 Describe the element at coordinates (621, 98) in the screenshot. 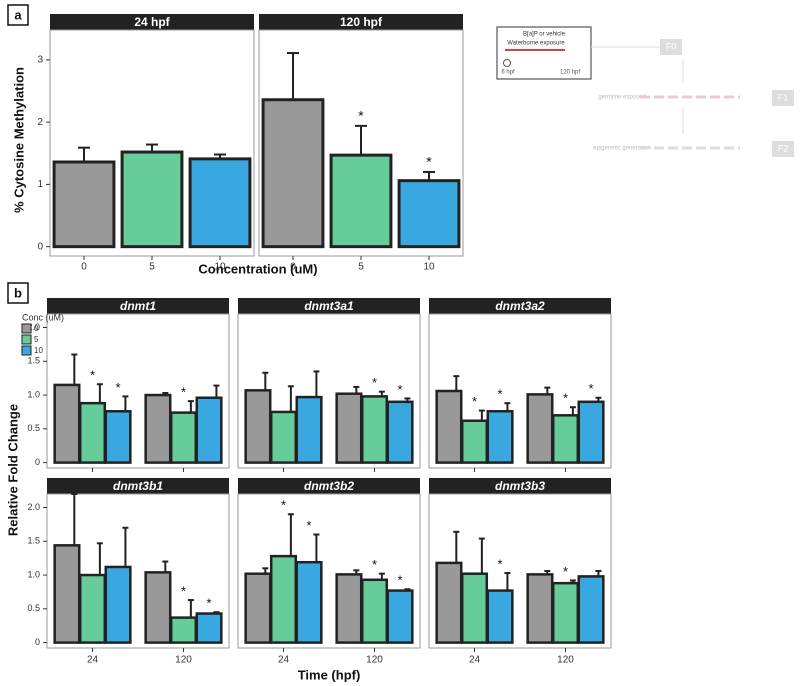

I see `schematic-text: germline exposed` at that location.